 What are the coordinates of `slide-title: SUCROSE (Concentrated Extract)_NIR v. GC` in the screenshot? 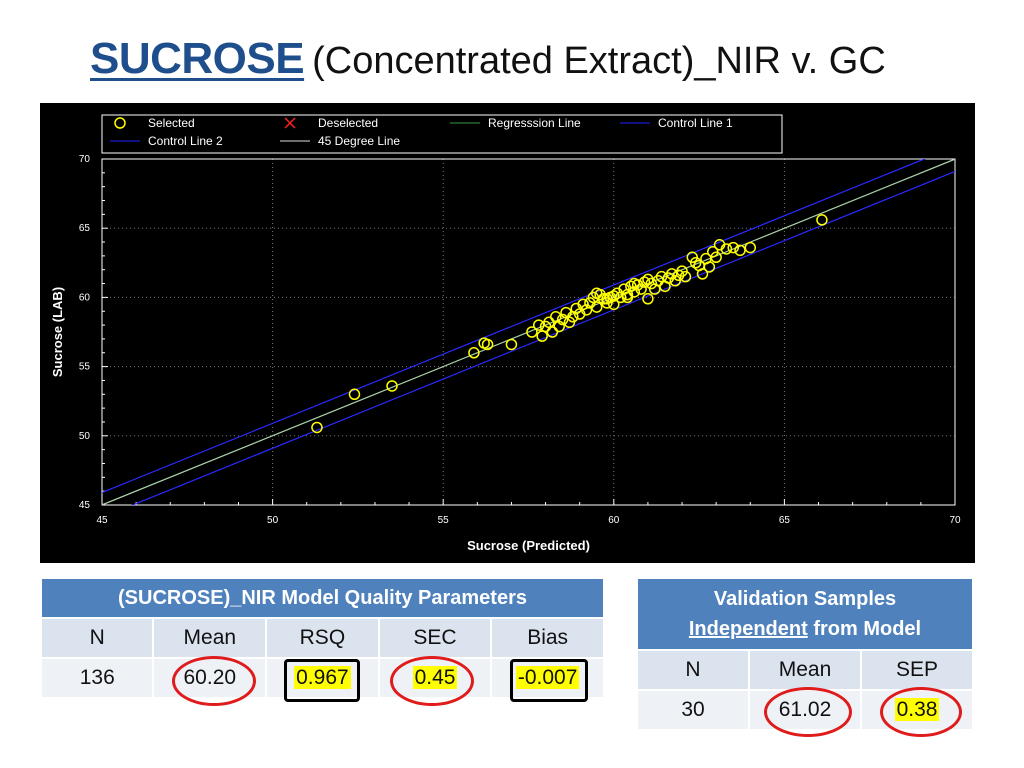 It's located at (488, 64).